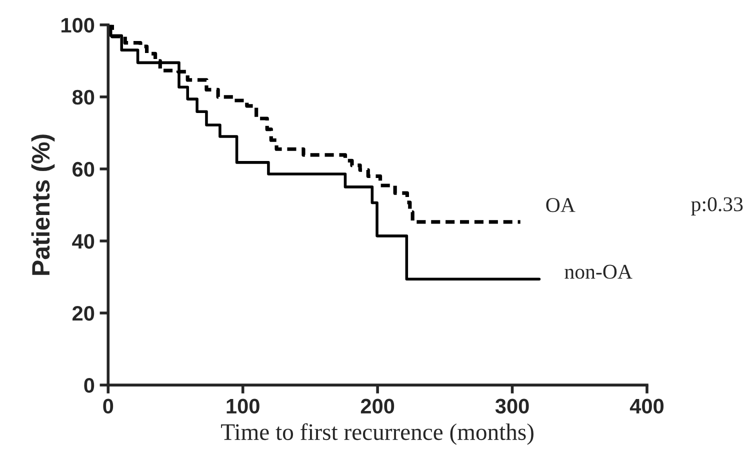 This screenshot has width=751, height=469. What do you see at coordinates (43, 204) in the screenshot?
I see `y-axis-title: Patients (%)` at bounding box center [43, 204].